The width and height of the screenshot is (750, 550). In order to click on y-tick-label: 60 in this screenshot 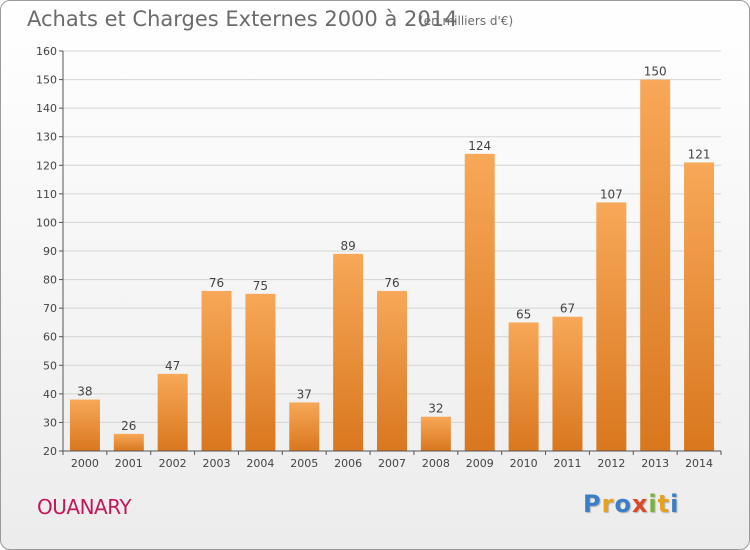, I will do `click(50, 337)`.